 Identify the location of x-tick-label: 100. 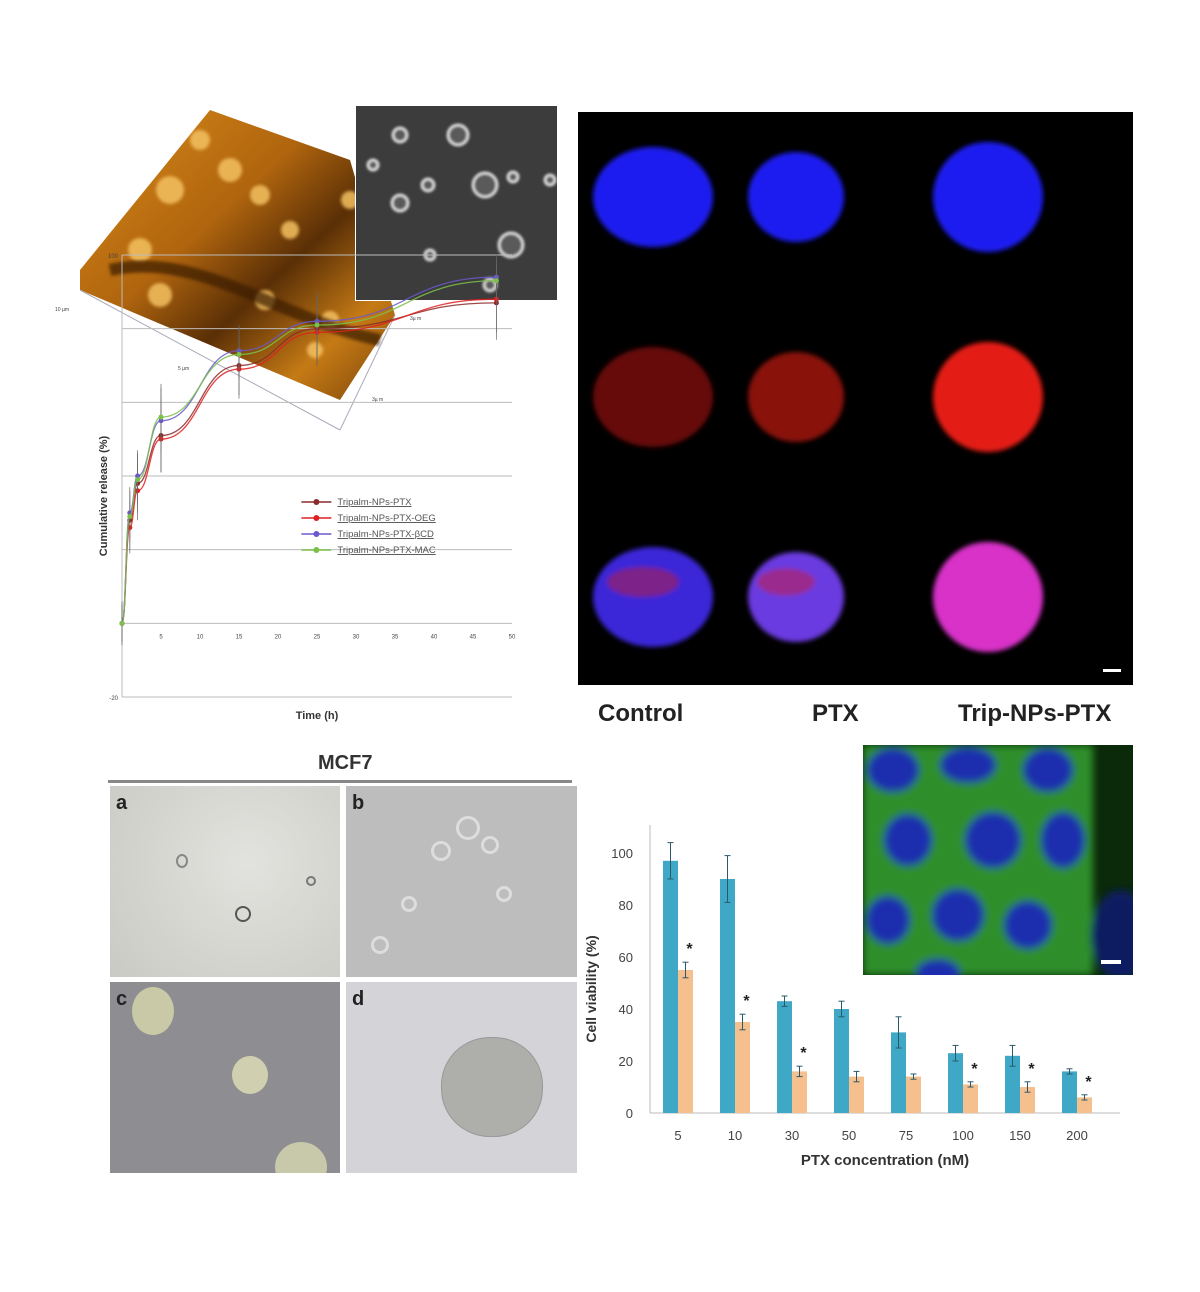
(963, 1135).